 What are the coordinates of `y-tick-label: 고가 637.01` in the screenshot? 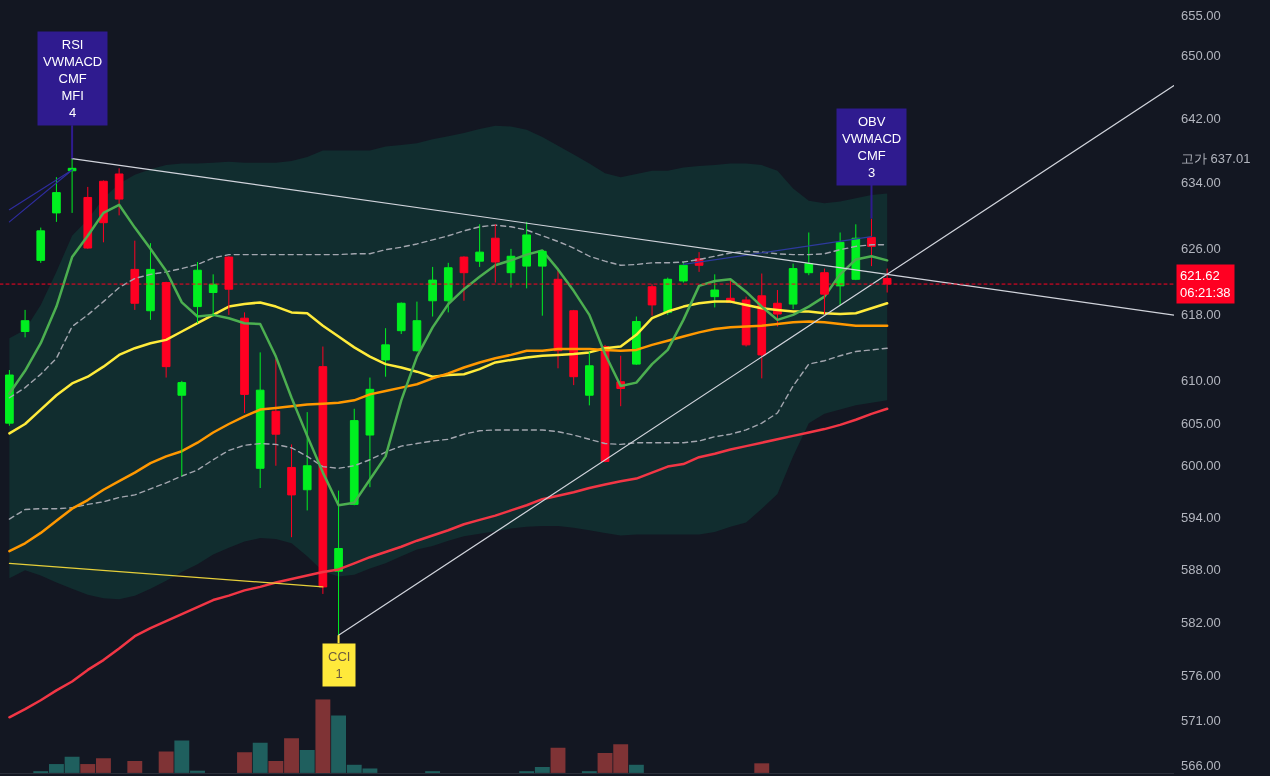 It's located at (1216, 159).